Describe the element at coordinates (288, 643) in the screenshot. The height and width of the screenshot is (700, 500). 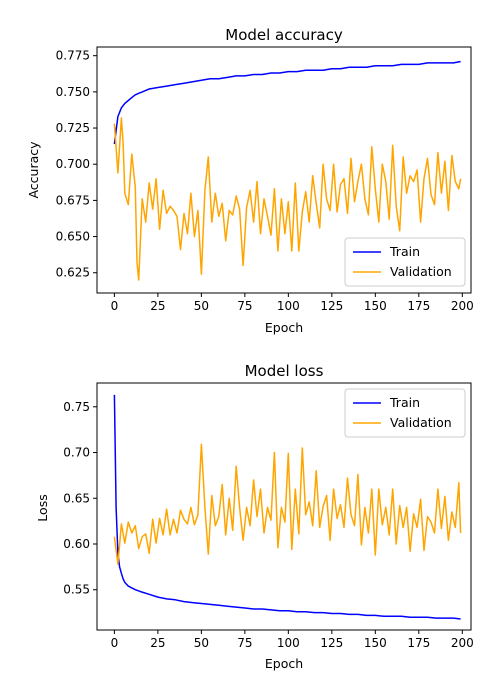
I see `loss-x-tick-label: 100` at that location.